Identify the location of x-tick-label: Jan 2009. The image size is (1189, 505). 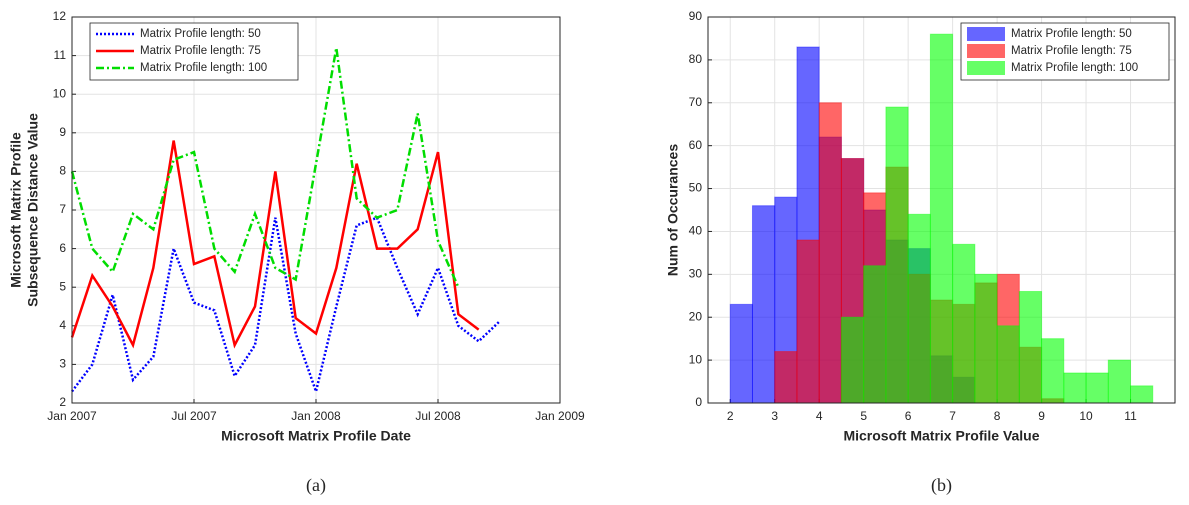
(560, 416).